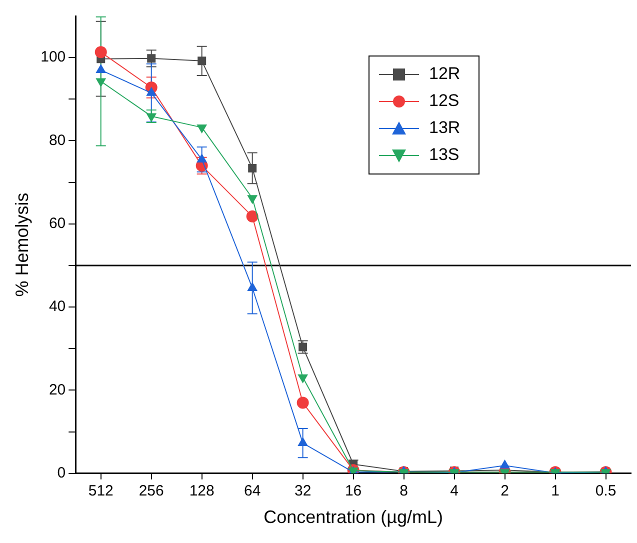  Describe the element at coordinates (252, 491) in the screenshot. I see `x-tick-label: 64` at that location.